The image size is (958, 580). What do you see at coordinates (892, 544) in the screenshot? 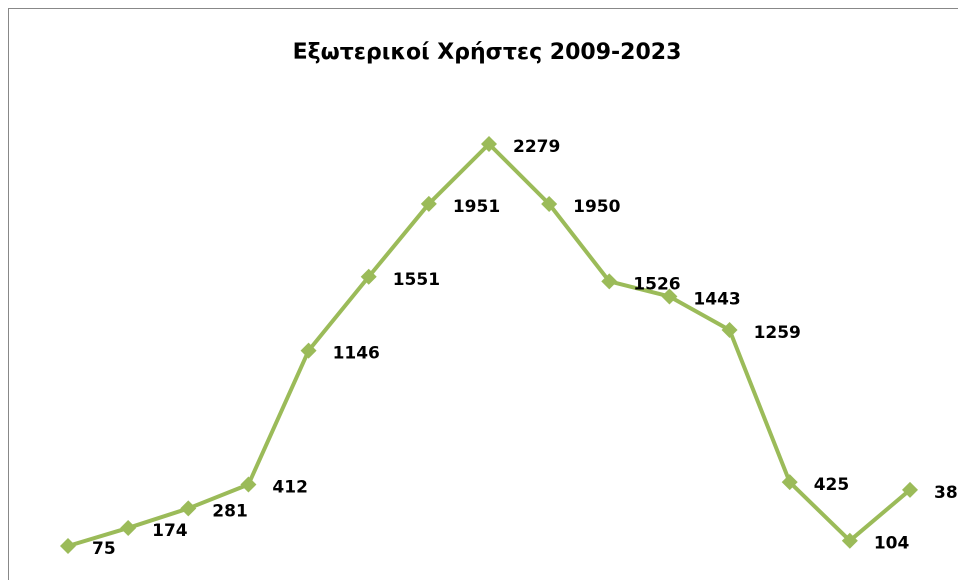
I see `data-label: 104` at bounding box center [892, 544].